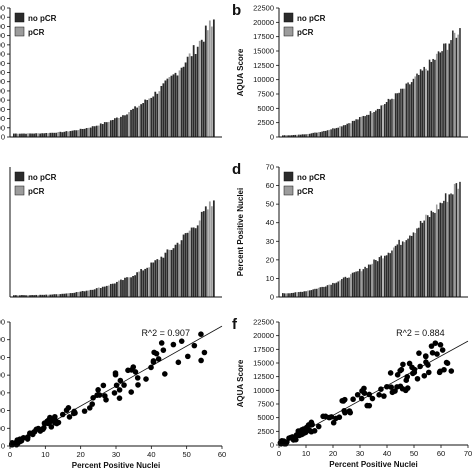 The height and width of the screenshot is (474, 474). I want to click on legend-swatch-pcr, so click(288, 190).